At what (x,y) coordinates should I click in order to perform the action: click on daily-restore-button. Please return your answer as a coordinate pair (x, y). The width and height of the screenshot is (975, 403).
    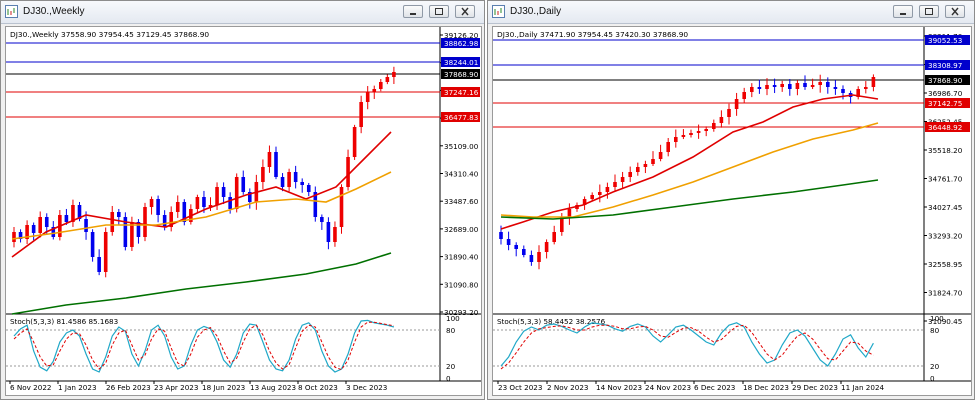
    Looking at the image, I should click on (929, 11).